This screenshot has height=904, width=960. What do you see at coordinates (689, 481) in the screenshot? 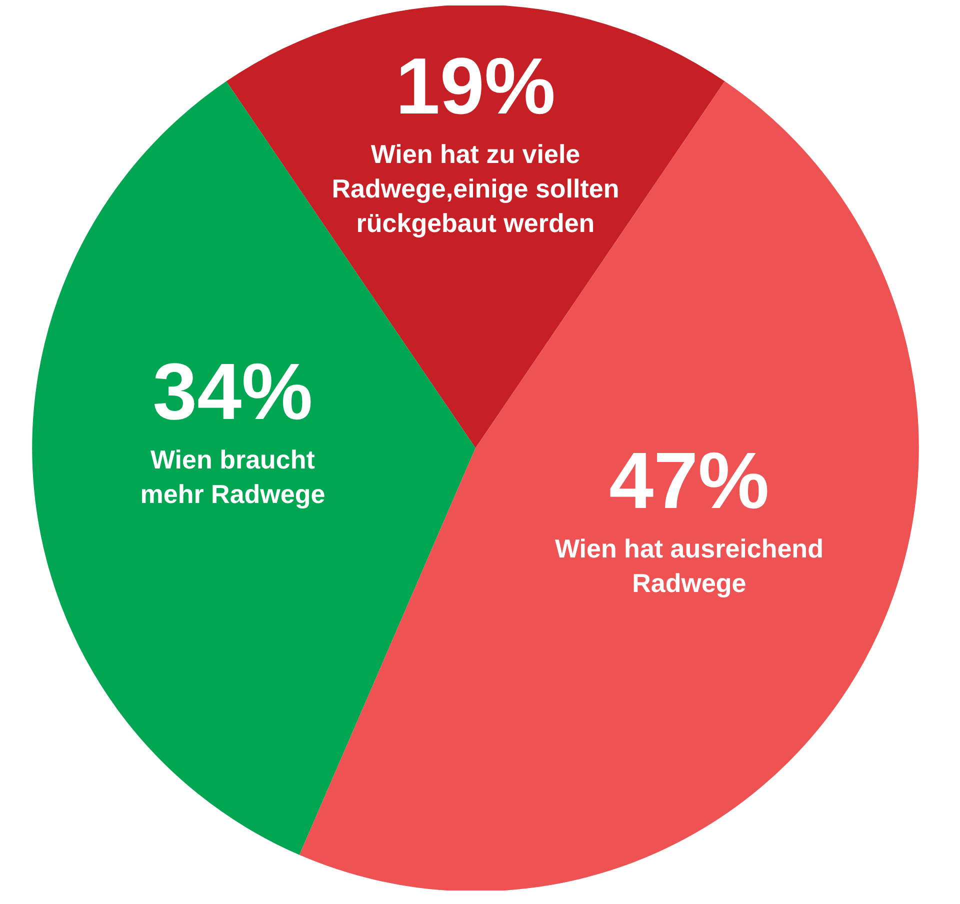
I see `data-label: 47%` at bounding box center [689, 481].